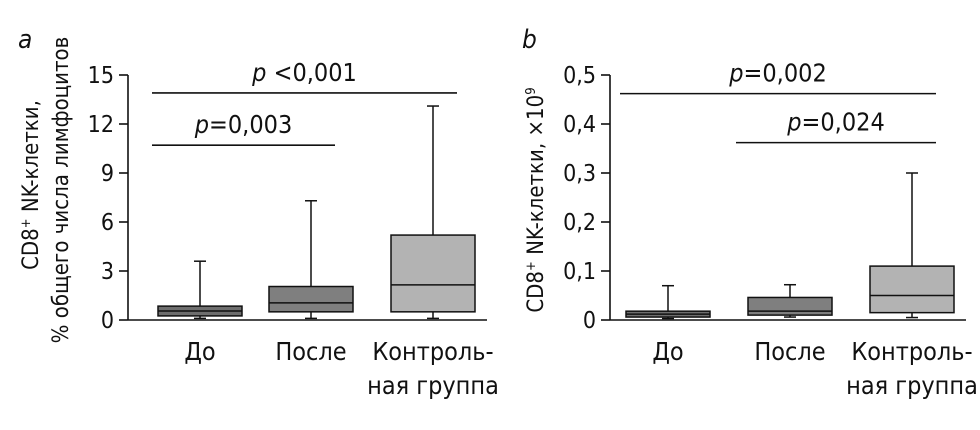 The height and width of the screenshot is (430, 980). I want to click on panel-a-y-tick-label: 6, so click(107, 223).